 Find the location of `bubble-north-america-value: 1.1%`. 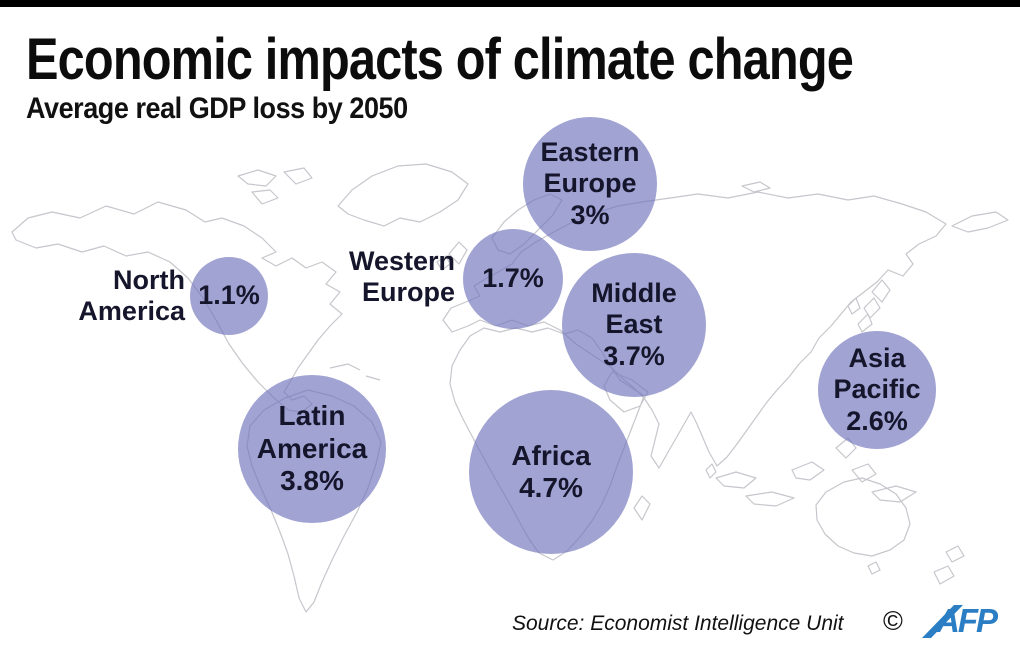

bubble-north-america-value: 1.1% is located at coordinates (229, 295).